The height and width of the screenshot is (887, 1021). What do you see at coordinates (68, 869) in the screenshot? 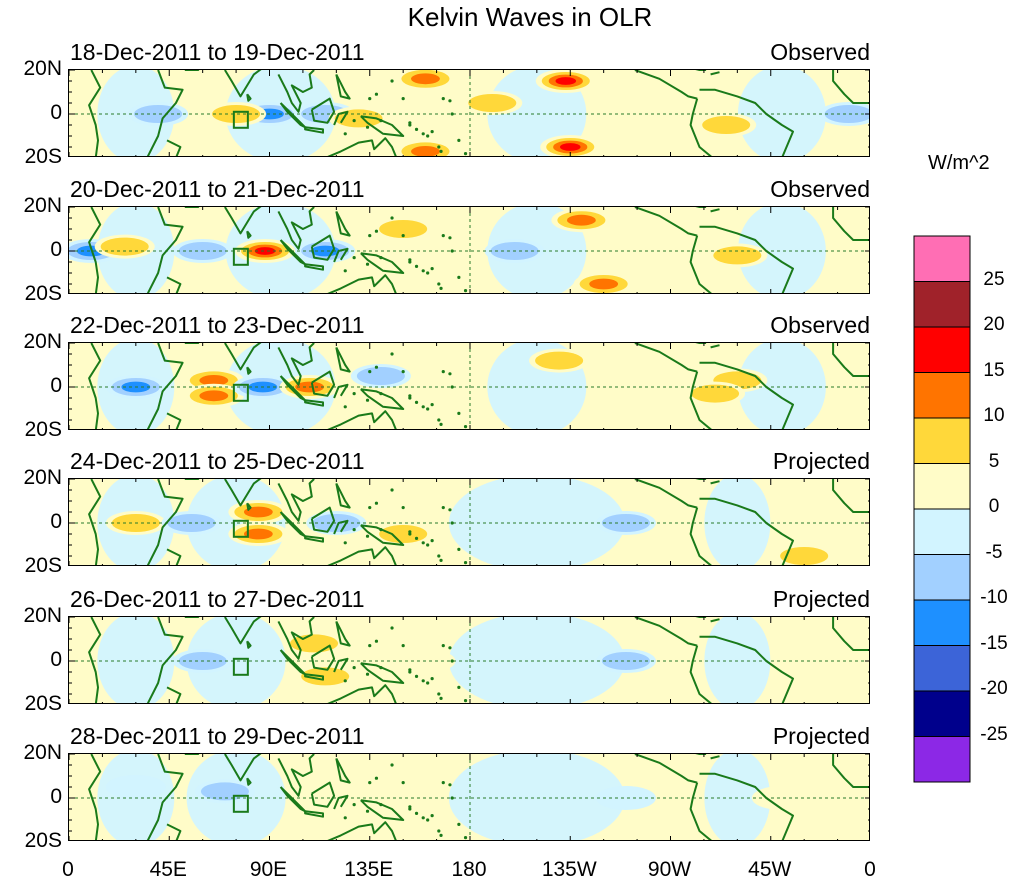
I see `lon-label: 0` at bounding box center [68, 869].